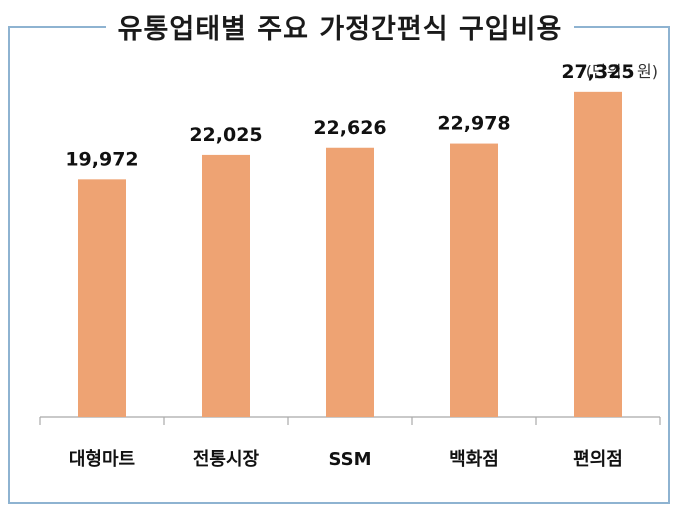 This screenshot has width=680, height=510. I want to click on title-bar: 유통업태별 주요 가정간편식 구입비용, so click(340, 26).